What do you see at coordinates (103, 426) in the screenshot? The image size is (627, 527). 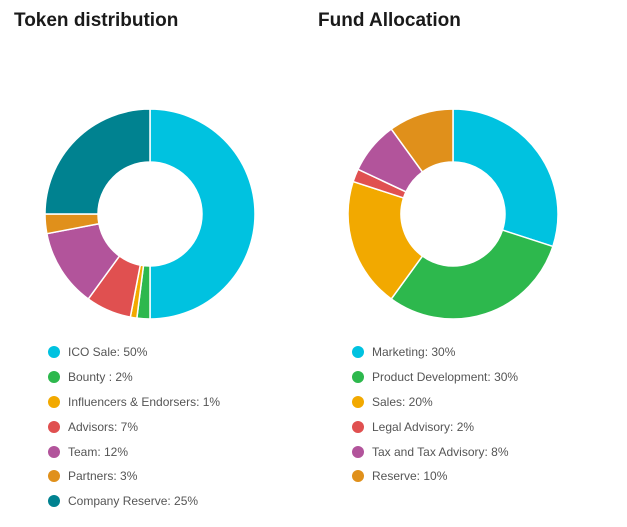 I see `legend-label: Advisors: 7%` at bounding box center [103, 426].